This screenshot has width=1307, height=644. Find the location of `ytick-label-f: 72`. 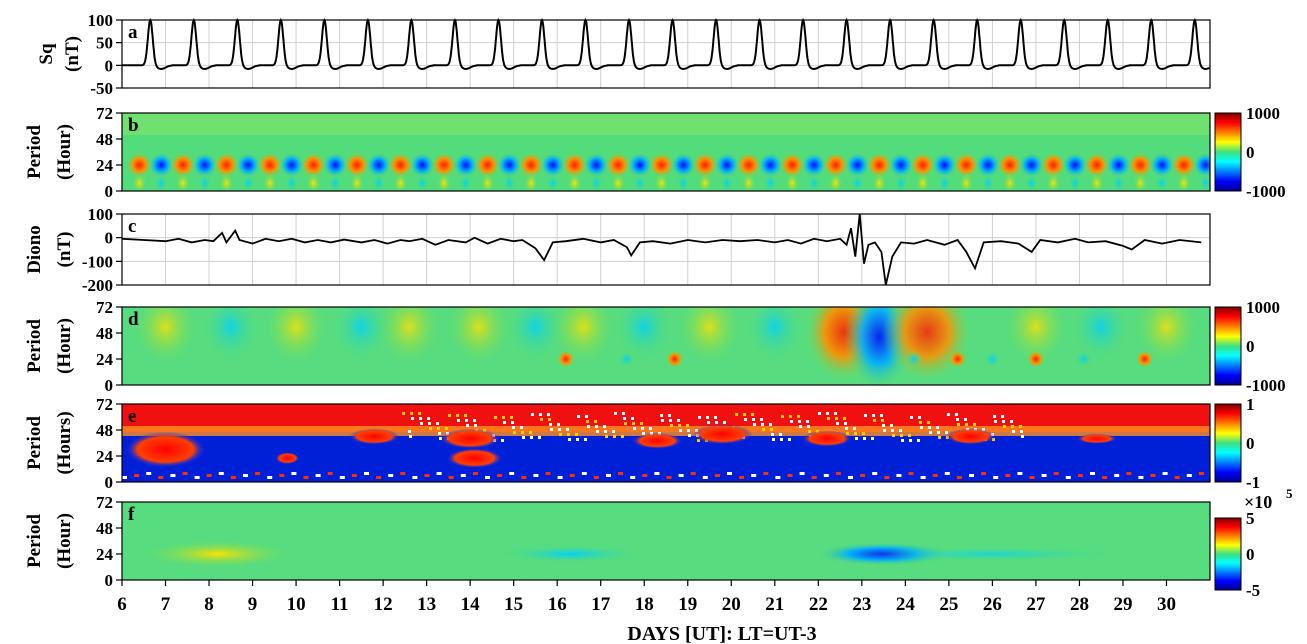

ytick-label-f: 72 is located at coordinates (104, 502).